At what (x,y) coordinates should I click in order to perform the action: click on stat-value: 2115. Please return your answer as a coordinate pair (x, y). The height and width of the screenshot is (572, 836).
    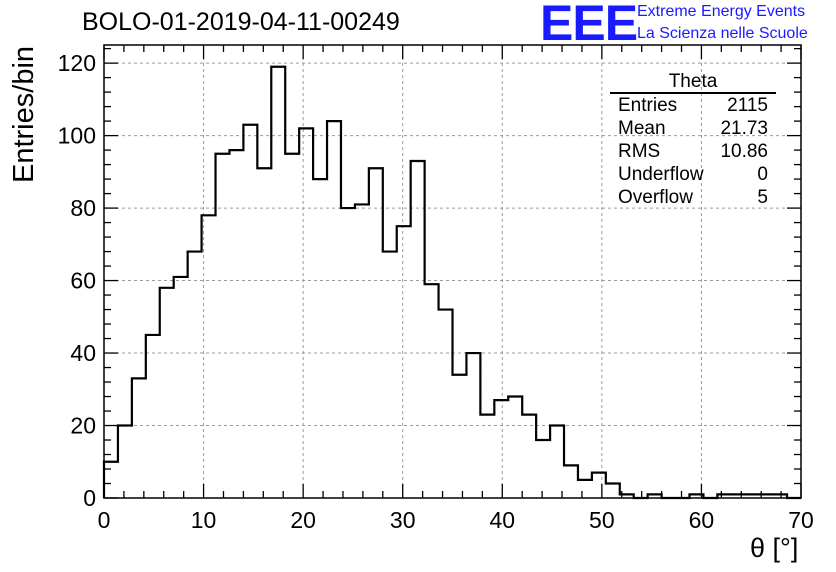
    Looking at the image, I should click on (747, 105).